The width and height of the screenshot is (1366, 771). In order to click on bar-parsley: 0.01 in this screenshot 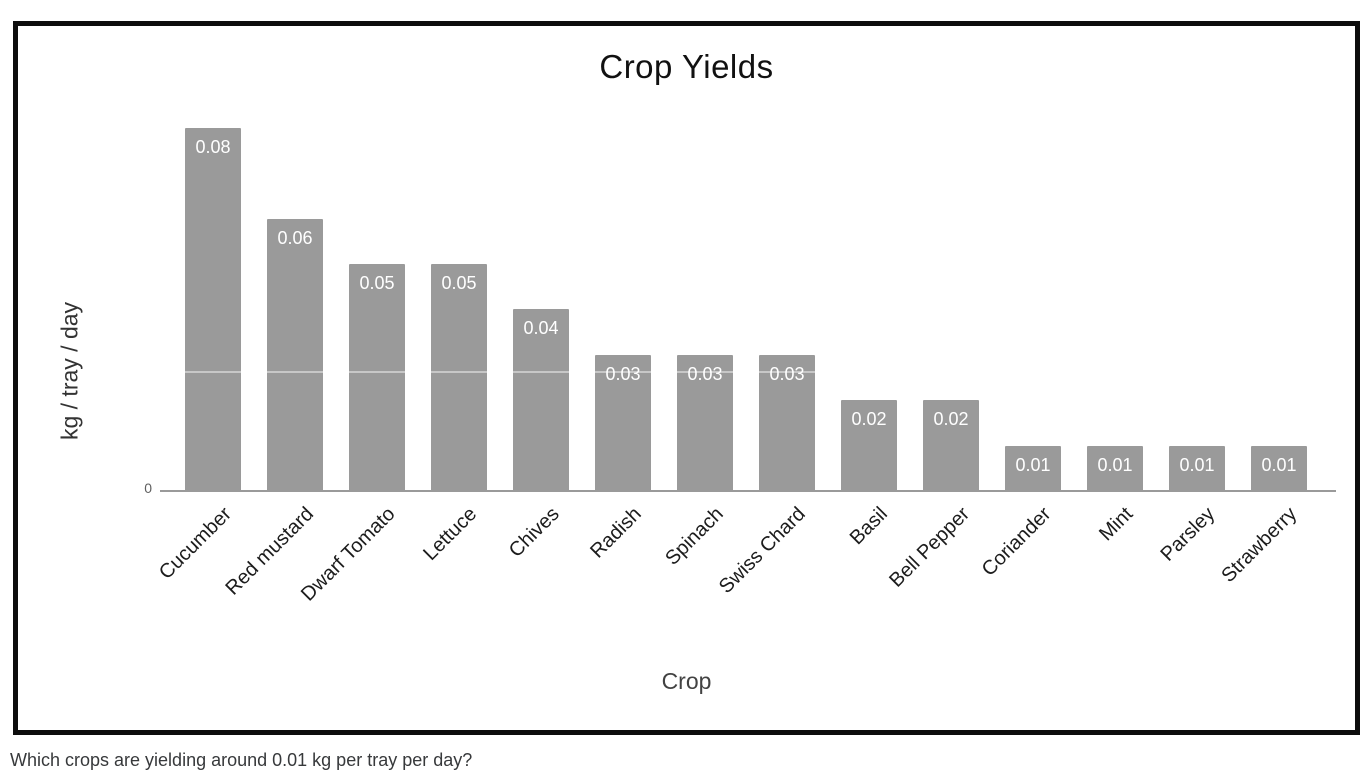, I will do `click(1197, 468)`.